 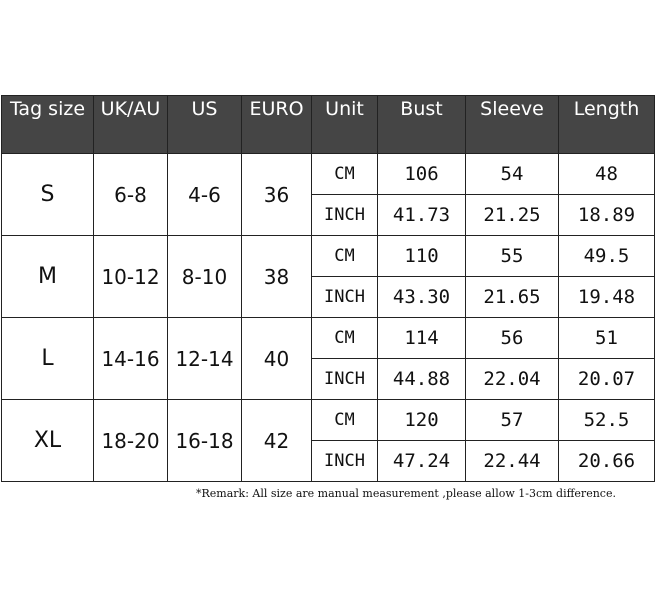 What do you see at coordinates (512, 174) in the screenshot?
I see `sleeve-cell: 54` at bounding box center [512, 174].